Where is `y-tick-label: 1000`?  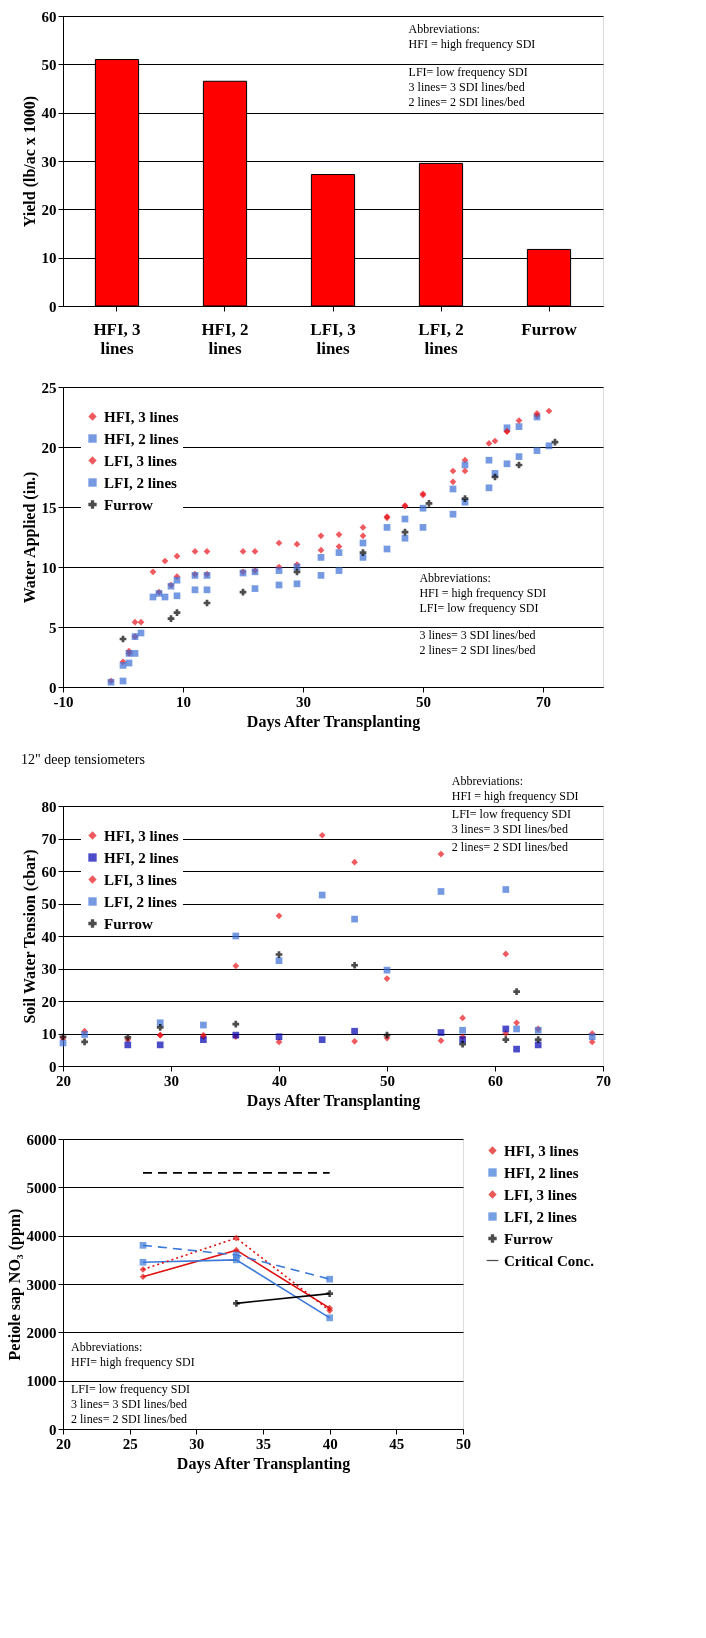
y-tick-label: 1000 is located at coordinates (41, 1381).